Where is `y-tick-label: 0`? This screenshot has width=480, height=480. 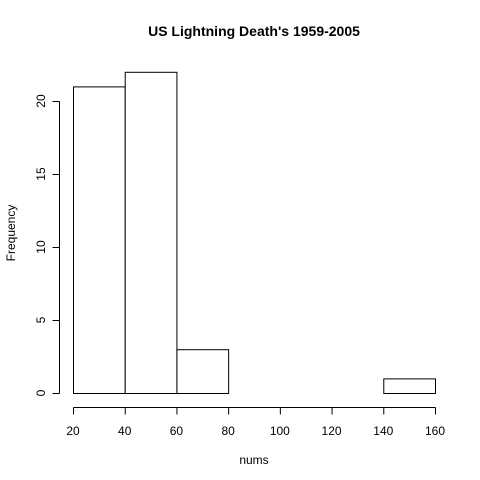 y-tick-label: 0 is located at coordinates (41, 392).